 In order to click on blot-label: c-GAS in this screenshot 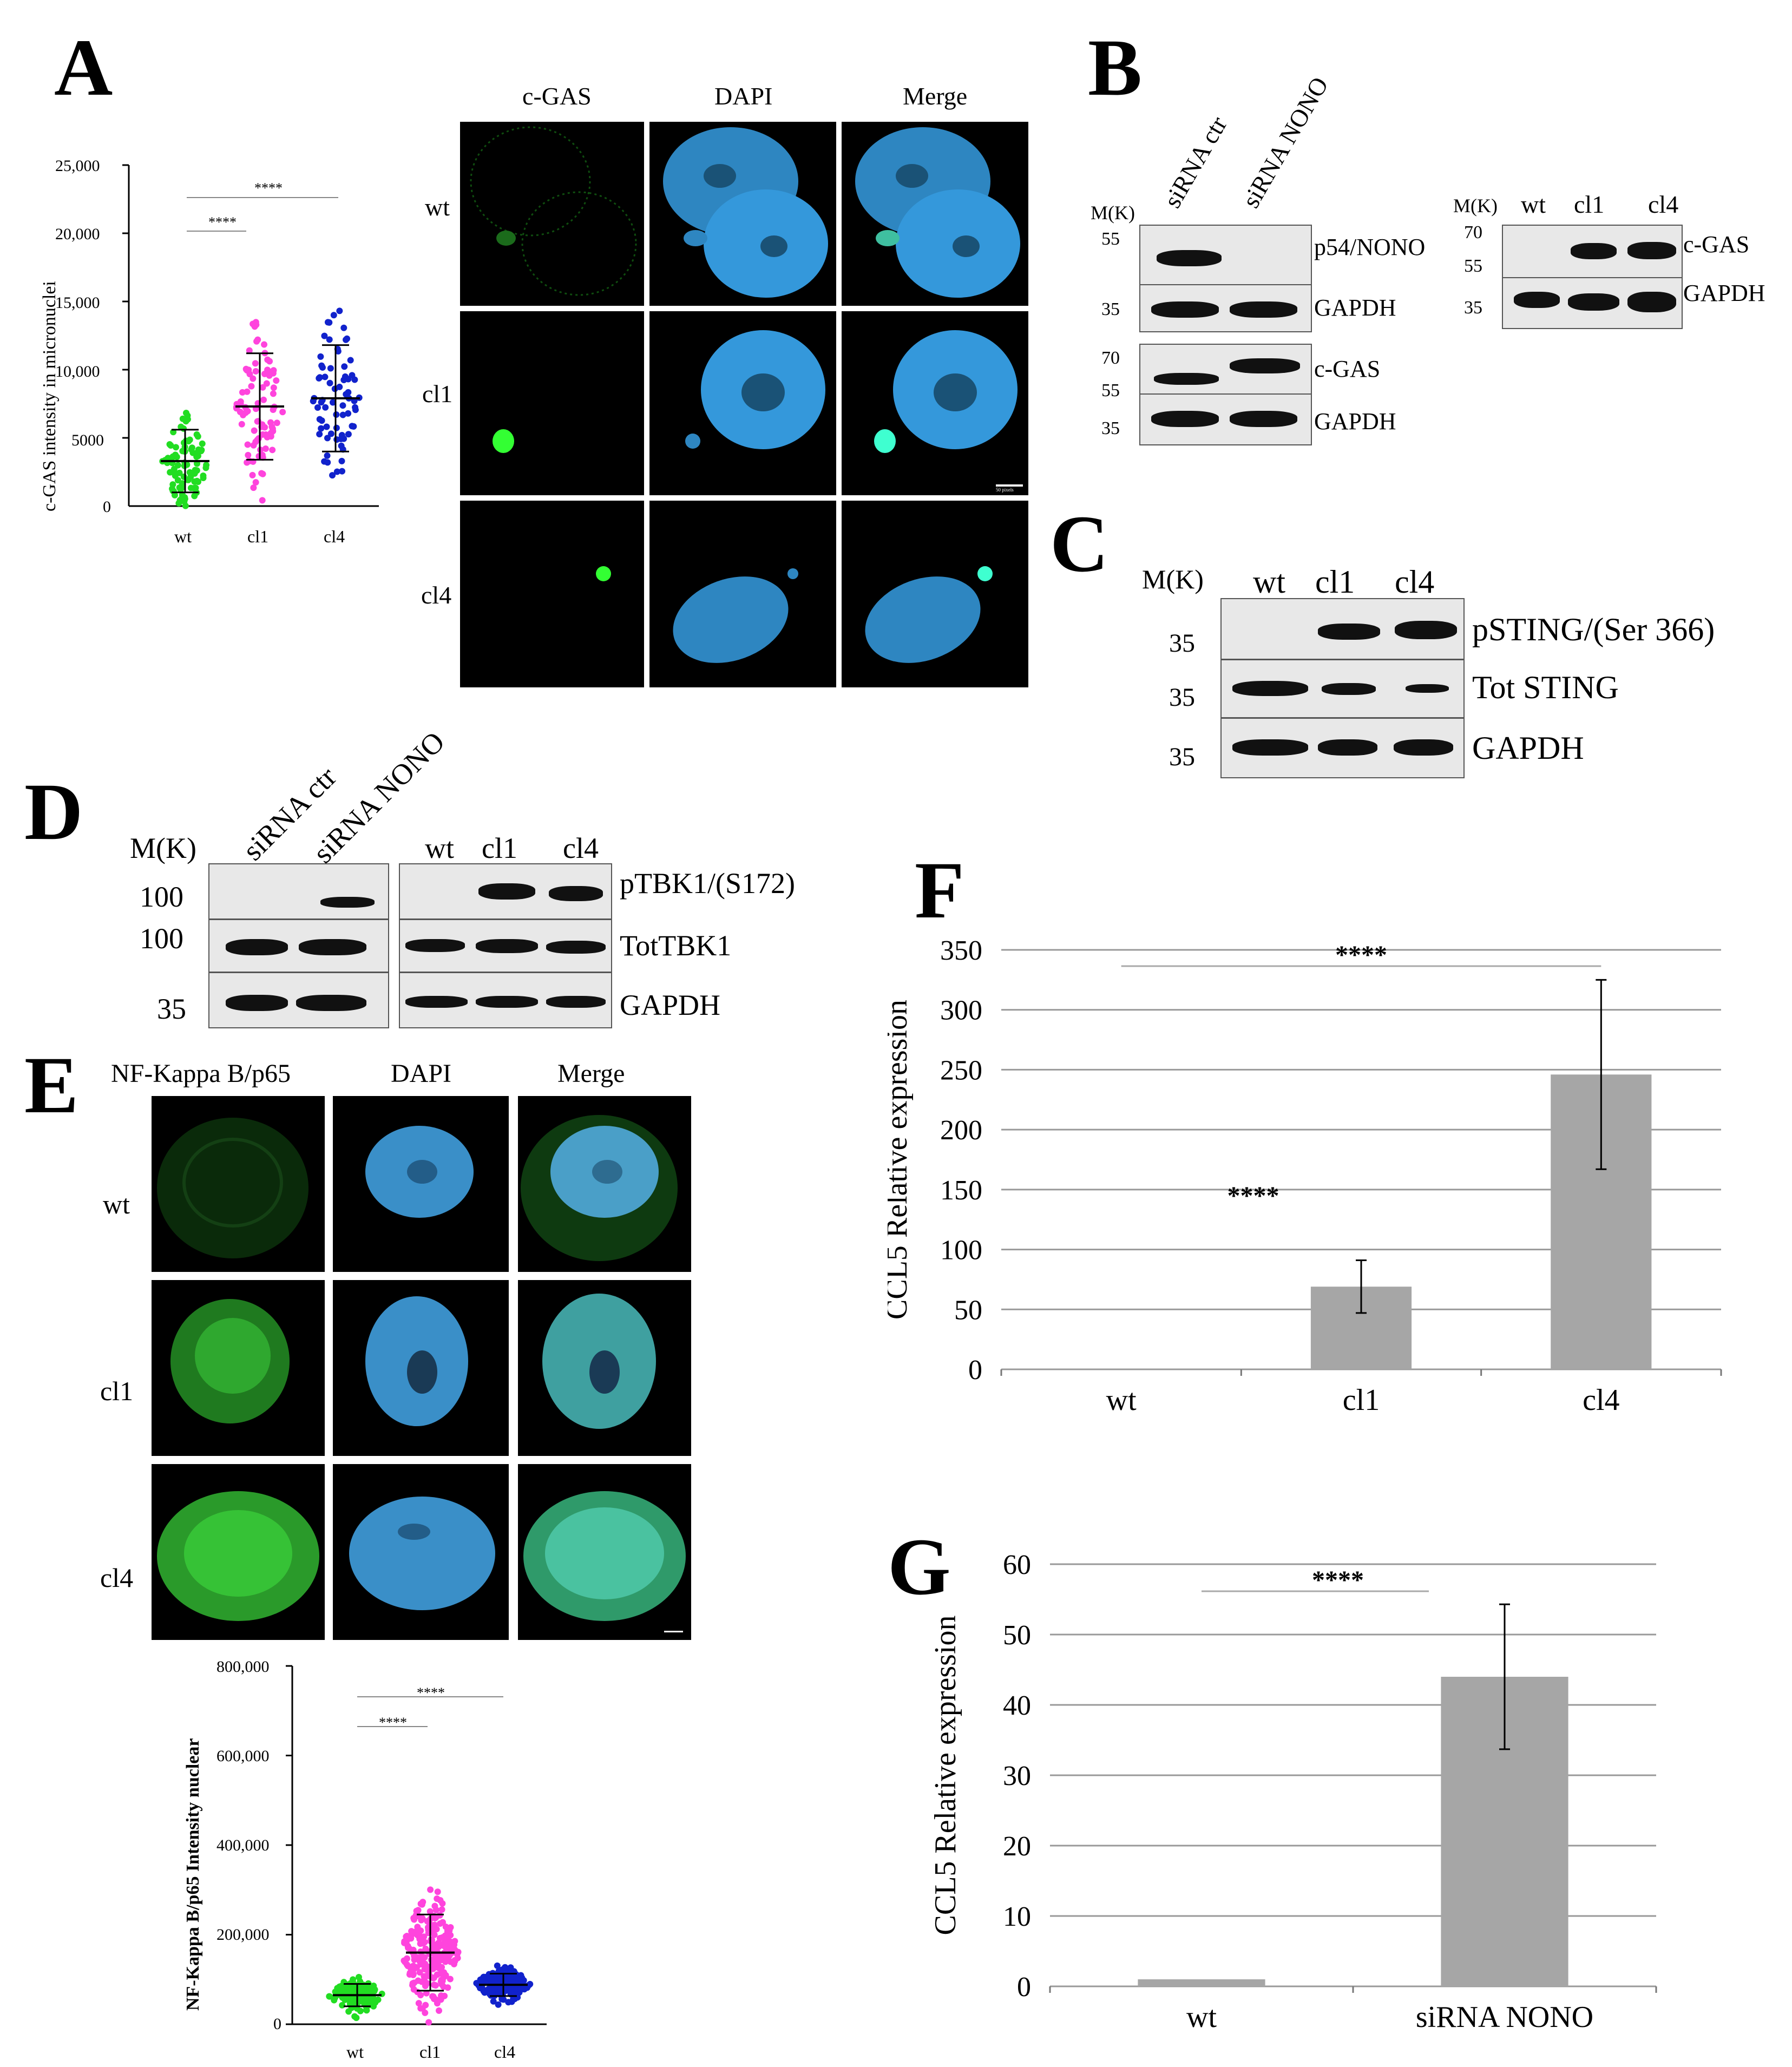, I will do `click(1716, 244)`.